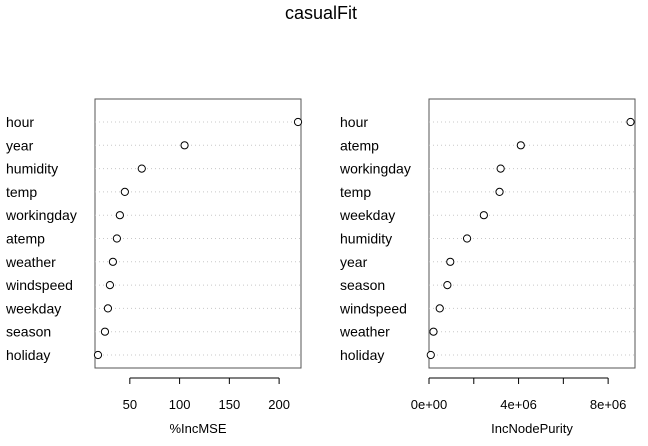 This screenshot has height=446, width=648. I want to click on x-tick-label: 0e+00, so click(429, 404).